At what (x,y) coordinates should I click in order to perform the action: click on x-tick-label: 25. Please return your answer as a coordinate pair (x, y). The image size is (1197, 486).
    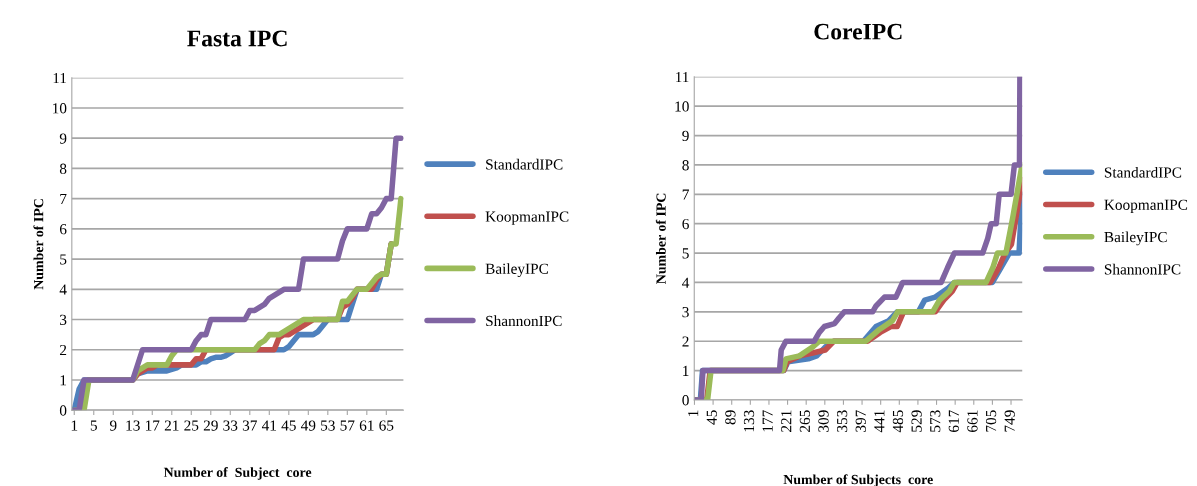
    Looking at the image, I should click on (191, 425).